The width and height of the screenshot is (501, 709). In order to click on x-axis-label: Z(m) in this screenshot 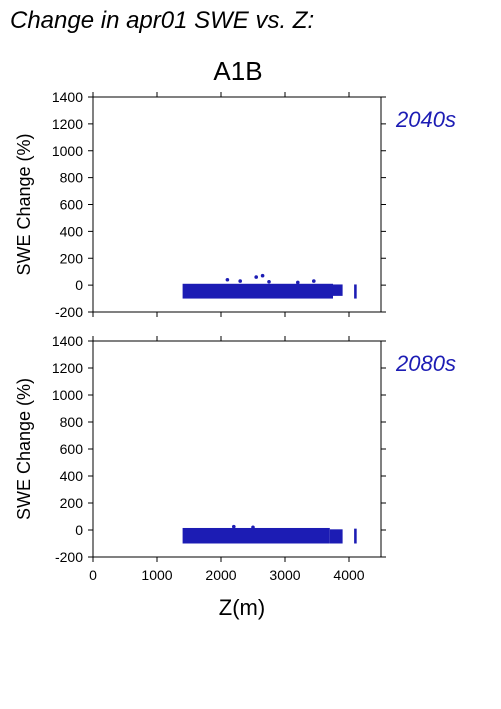, I will do `click(242, 607)`.